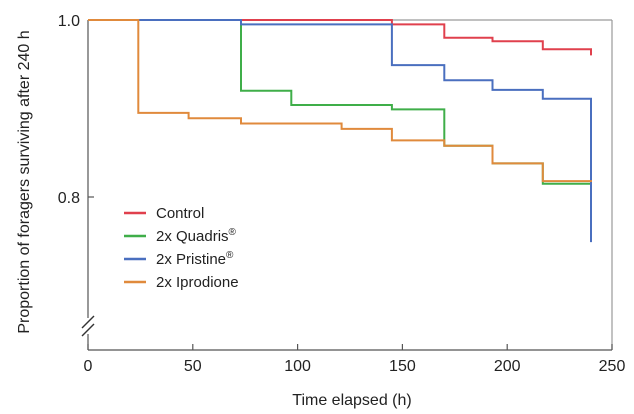 The image size is (634, 414). I want to click on series-line-control, so click(340, 37).